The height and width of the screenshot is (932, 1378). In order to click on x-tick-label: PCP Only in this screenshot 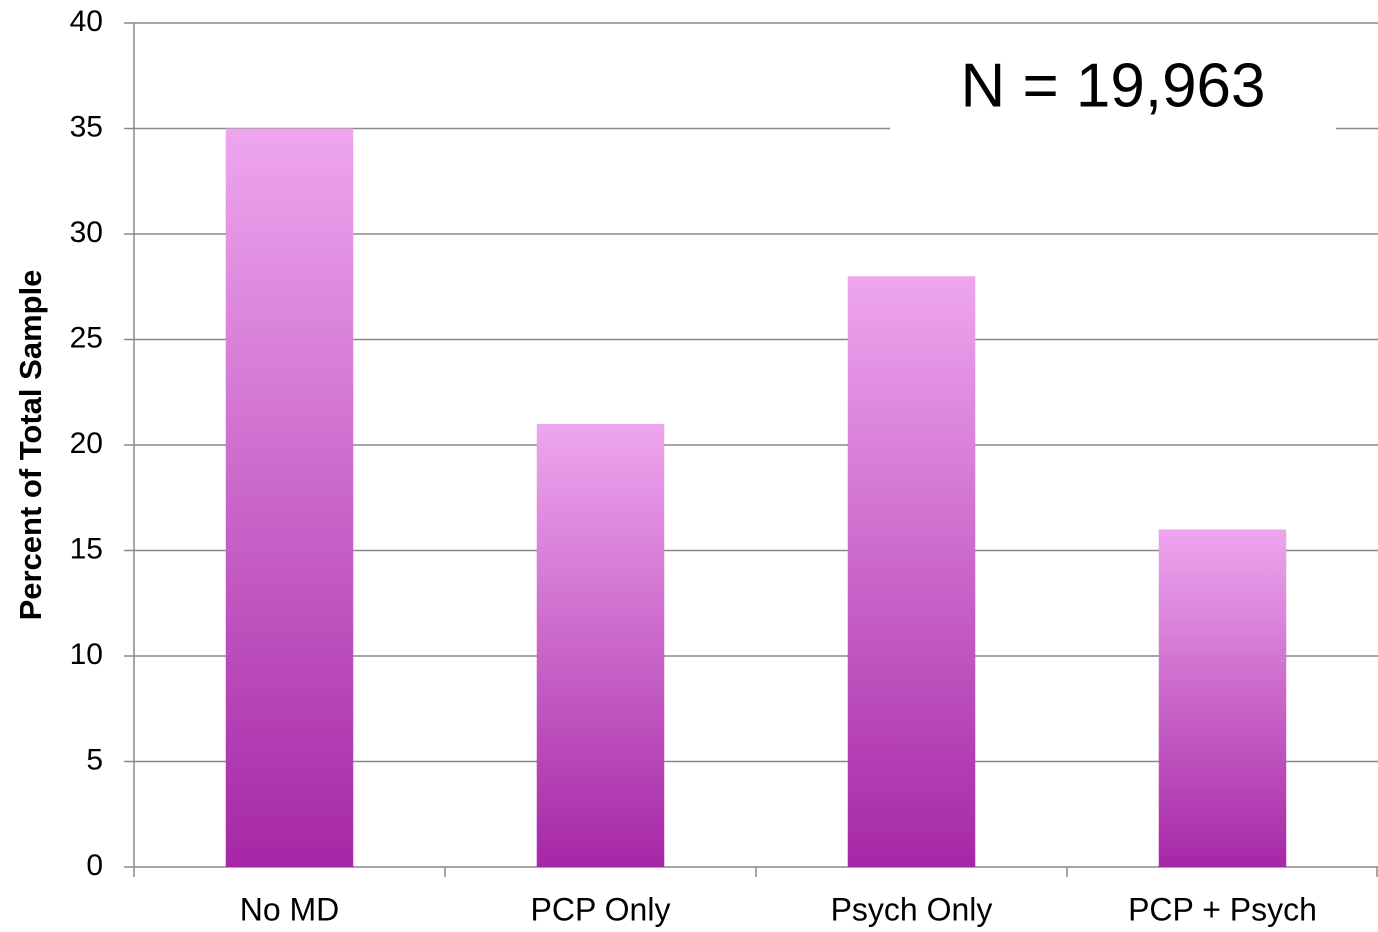, I will do `click(601, 909)`.